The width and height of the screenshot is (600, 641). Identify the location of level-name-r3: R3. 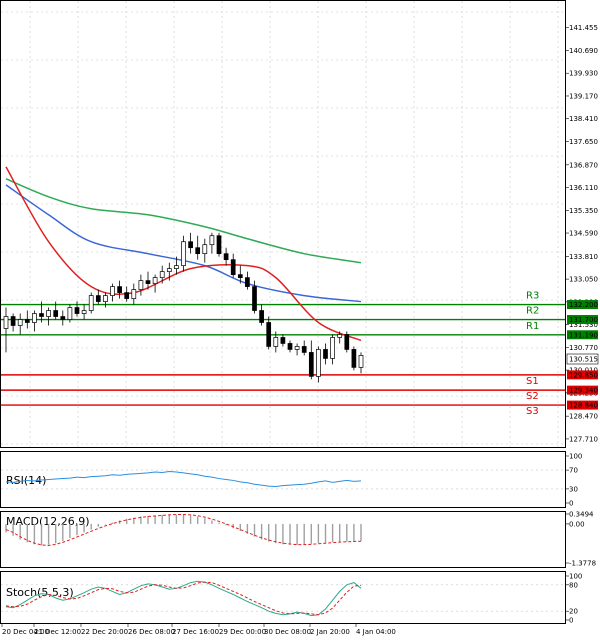
(532, 296).